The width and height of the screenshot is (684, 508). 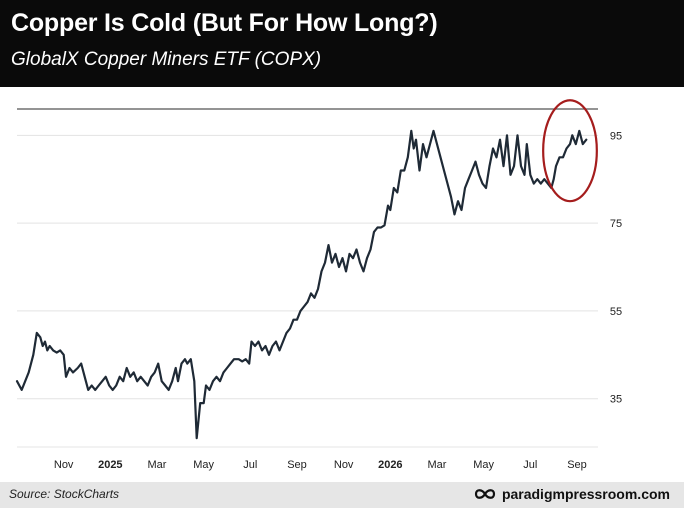 I want to click on y-tick-label: 95, so click(x=616, y=136).